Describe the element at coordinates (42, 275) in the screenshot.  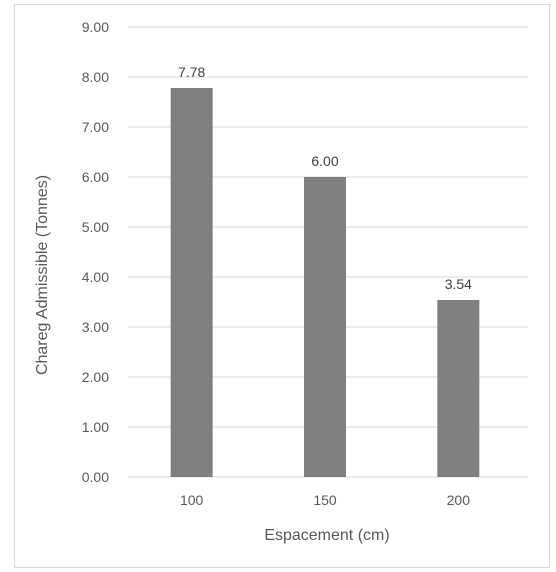
I see `y-axis-title: Chareg Admissible (Tonnes)` at that location.